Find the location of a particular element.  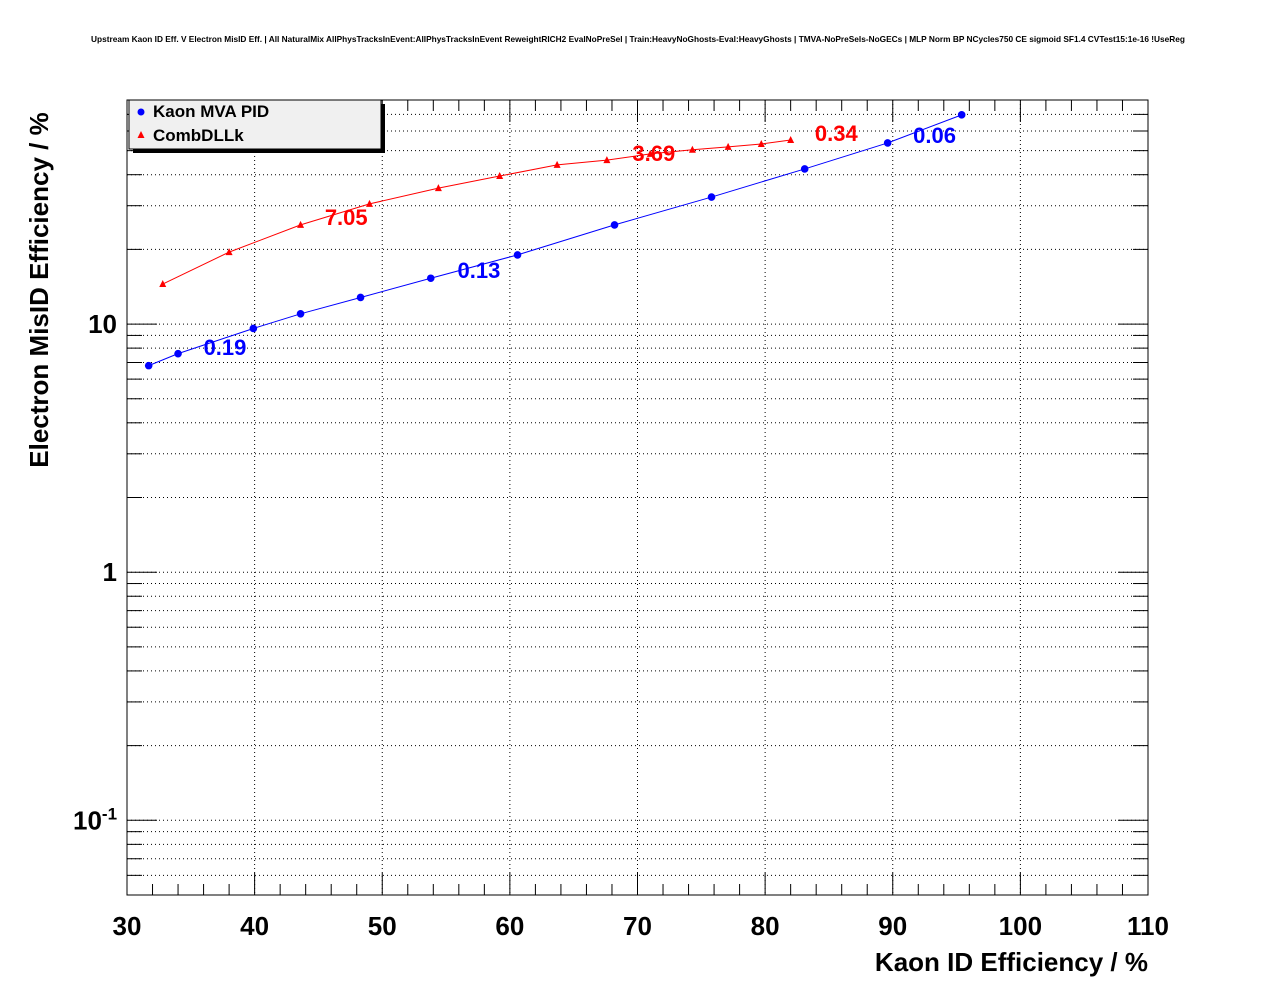

x-tick-label: 110 is located at coordinates (1148, 926).